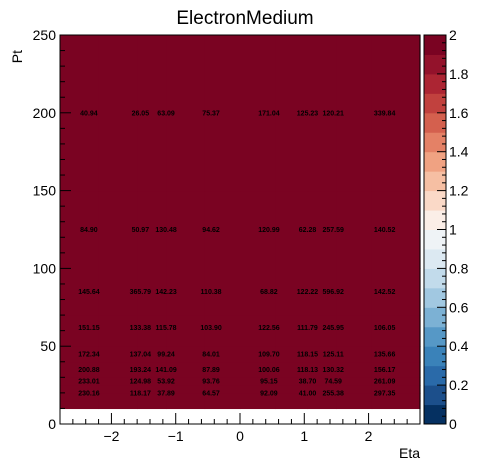  Describe the element at coordinates (166, 230) in the screenshot. I see `cell-value-label: 130.48` at that location.